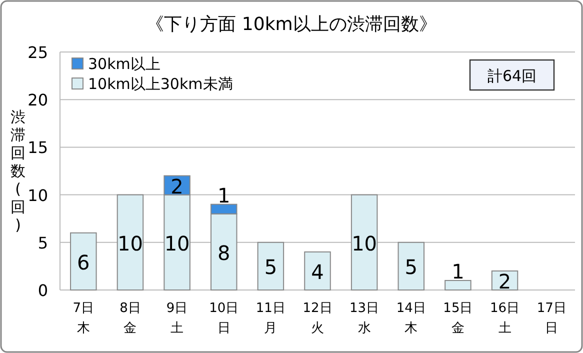 The height and width of the screenshot is (353, 583). I want to click on x-tick-label: 7日木, so click(83, 318).